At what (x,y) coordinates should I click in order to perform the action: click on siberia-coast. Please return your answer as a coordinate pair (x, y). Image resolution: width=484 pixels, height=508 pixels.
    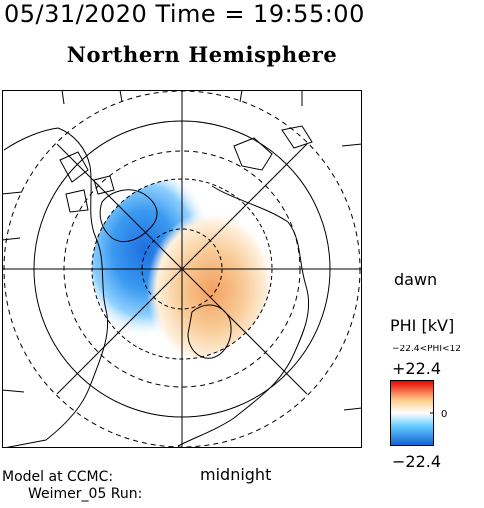
    Looking at the image, I should click on (273, 148).